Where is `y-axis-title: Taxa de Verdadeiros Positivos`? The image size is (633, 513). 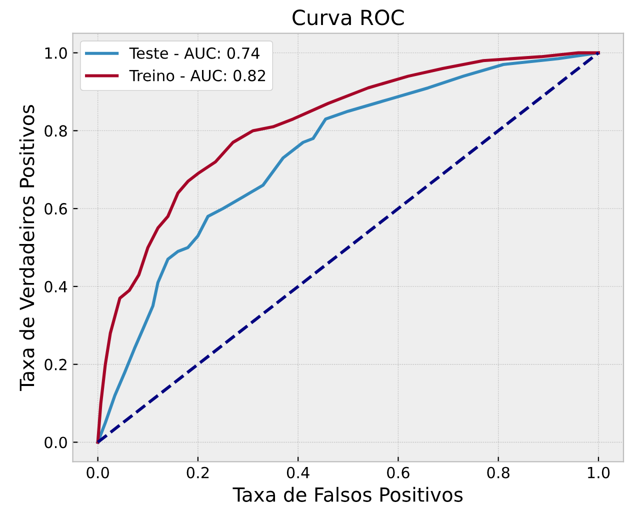 y-axis-title: Taxa de Verdadeiros Positivos is located at coordinates (26, 248).